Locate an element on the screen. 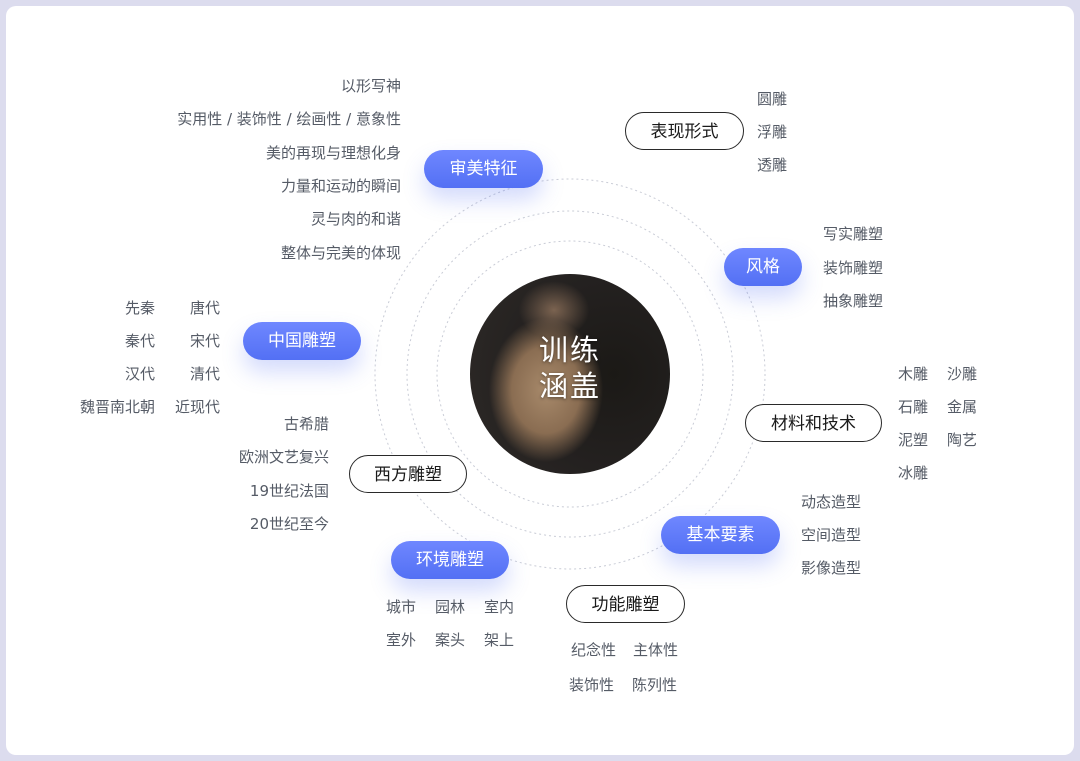  material-item: 陶艺 is located at coordinates (962, 440).